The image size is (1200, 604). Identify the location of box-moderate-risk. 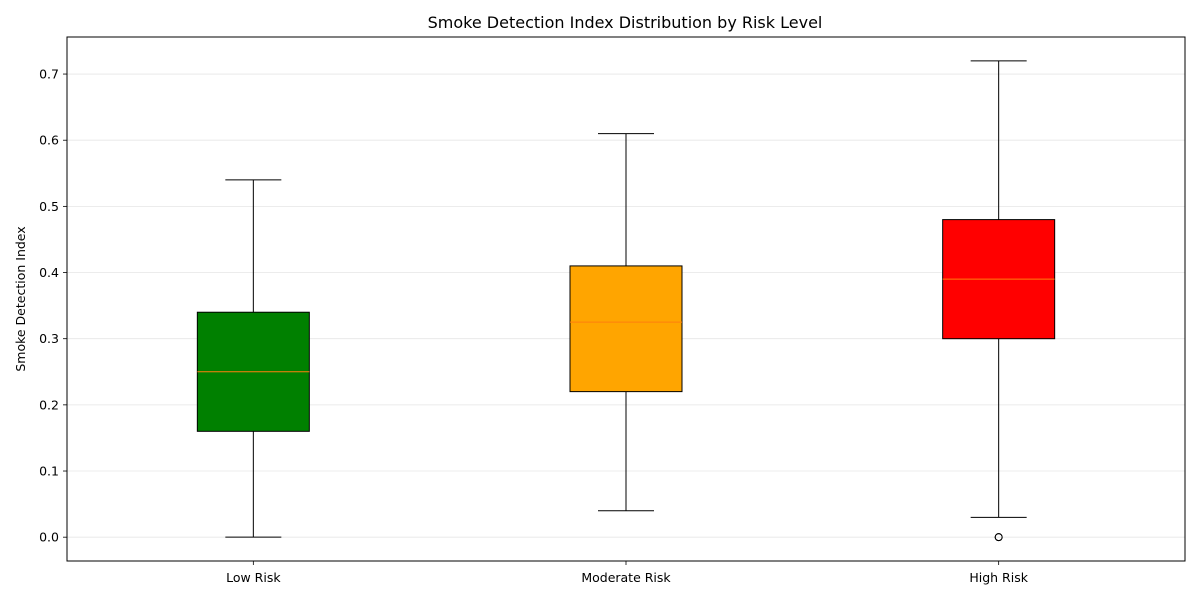
(626, 322).